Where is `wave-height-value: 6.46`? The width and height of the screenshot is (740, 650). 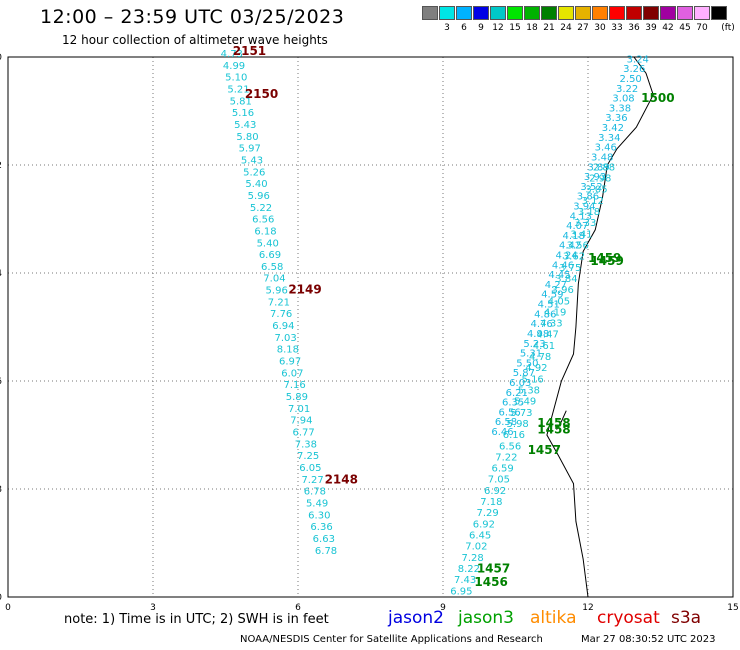 wave-height-value: 6.46 is located at coordinates (502, 432).